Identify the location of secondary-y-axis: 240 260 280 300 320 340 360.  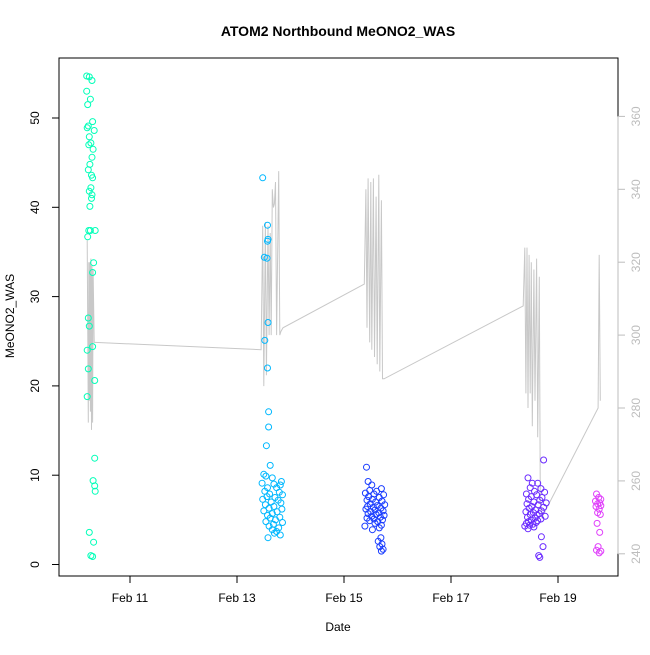
(630, 335).